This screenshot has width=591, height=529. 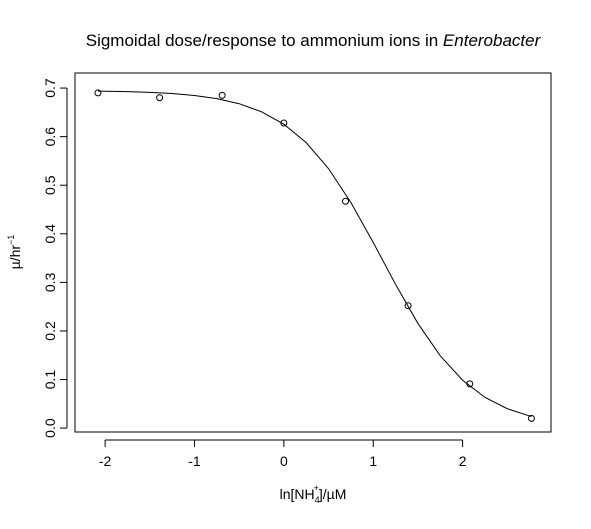 I want to click on x-tick-label: -2, so click(x=105, y=461).